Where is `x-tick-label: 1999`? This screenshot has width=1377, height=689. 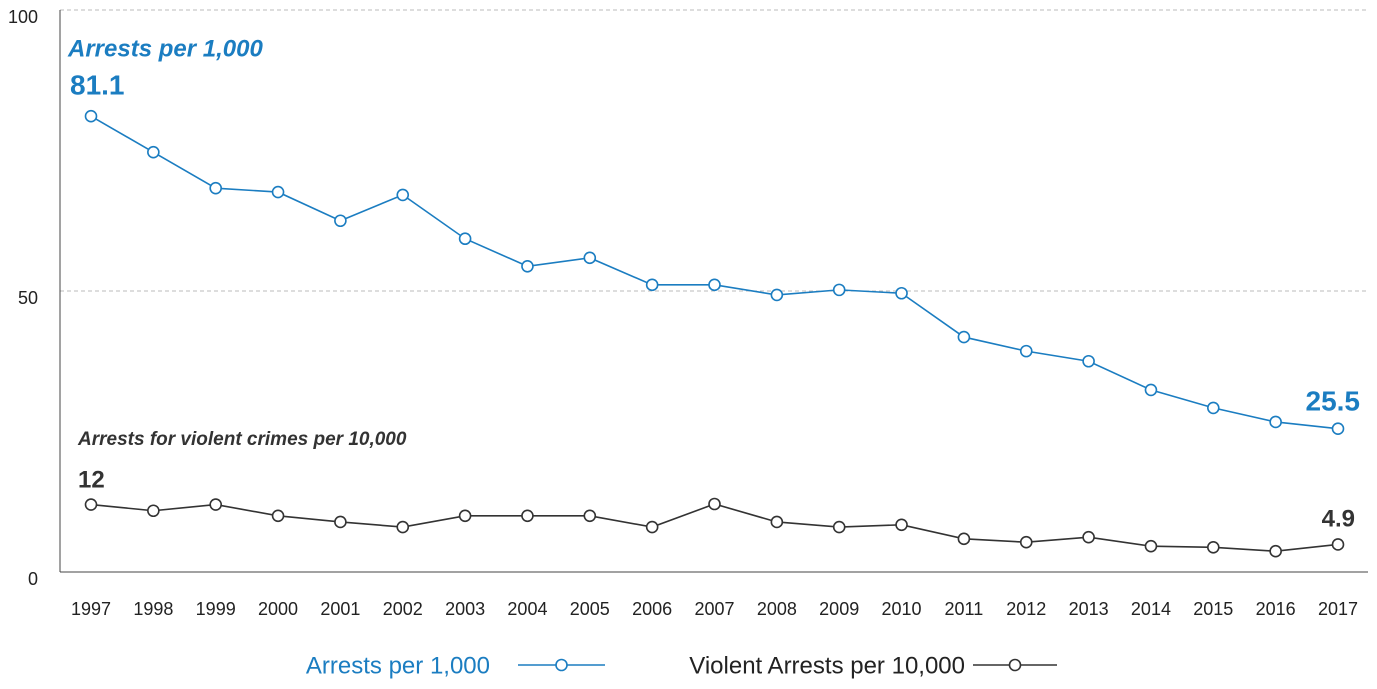
x-tick-label: 1999 is located at coordinates (216, 609).